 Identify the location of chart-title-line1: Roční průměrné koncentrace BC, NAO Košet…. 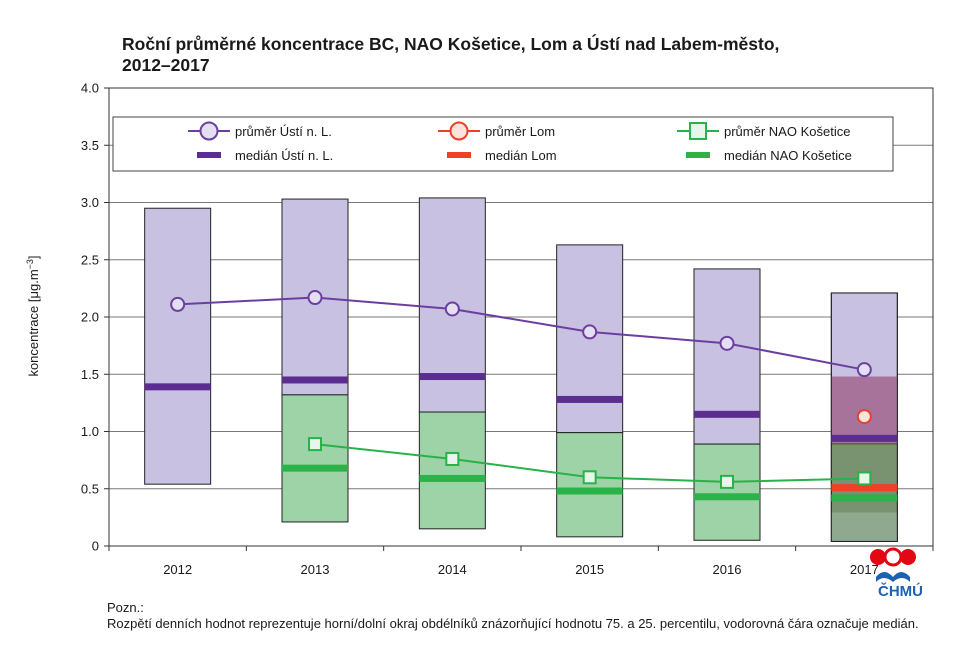
(451, 44).